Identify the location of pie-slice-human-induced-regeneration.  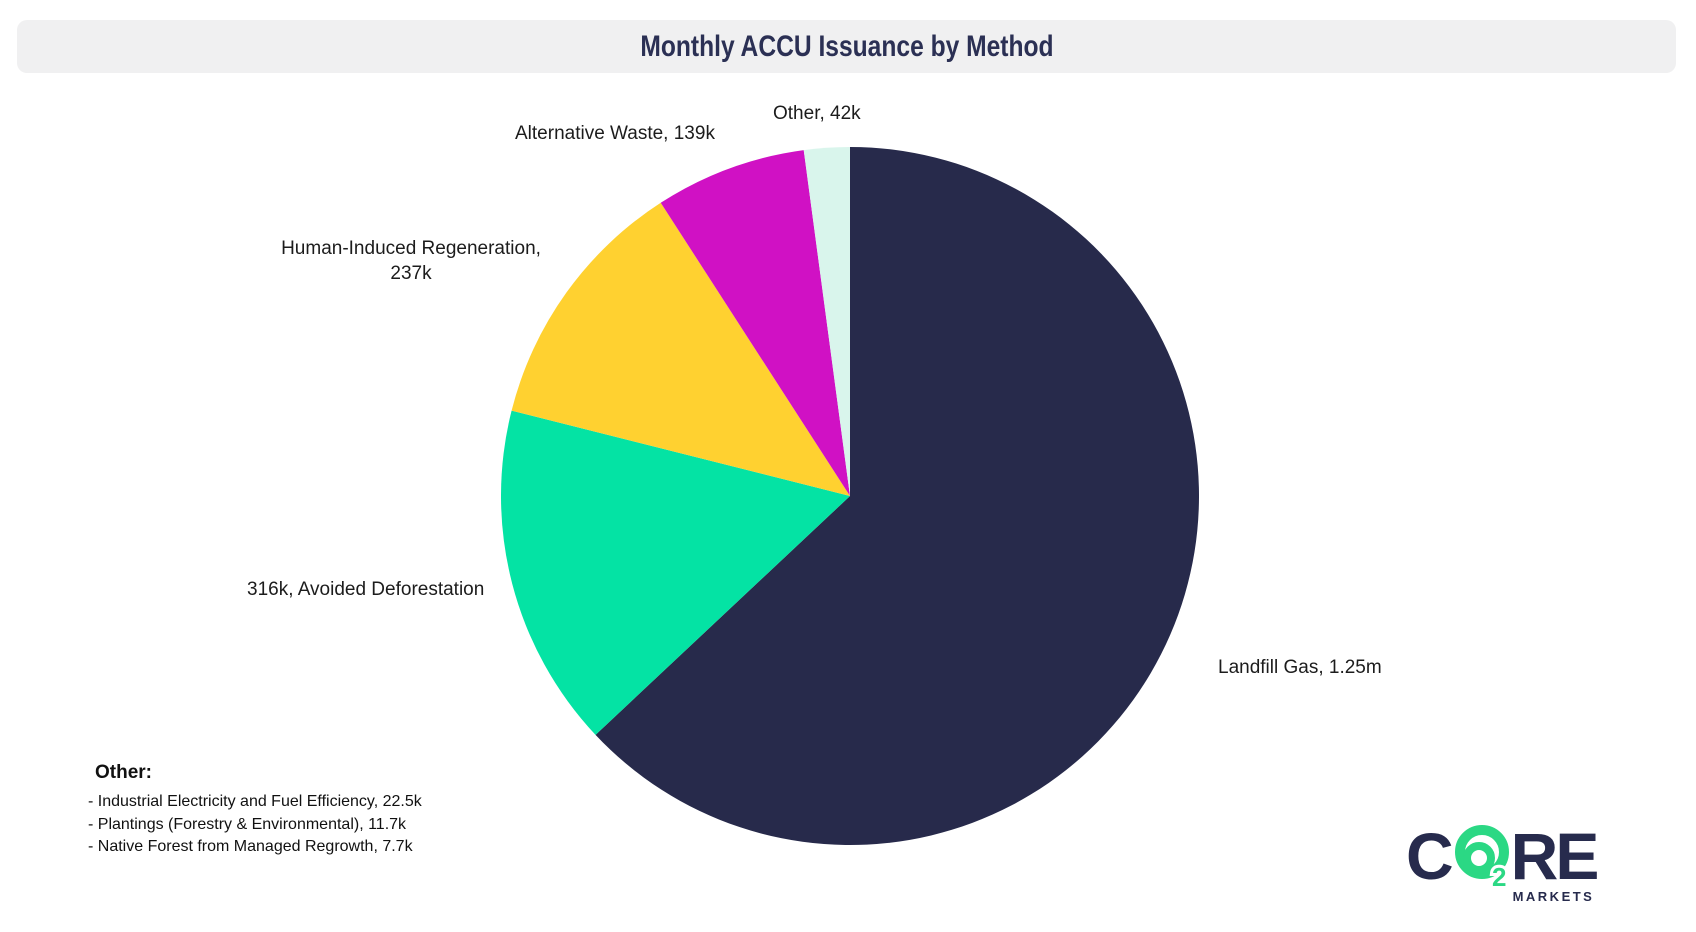
(680, 349).